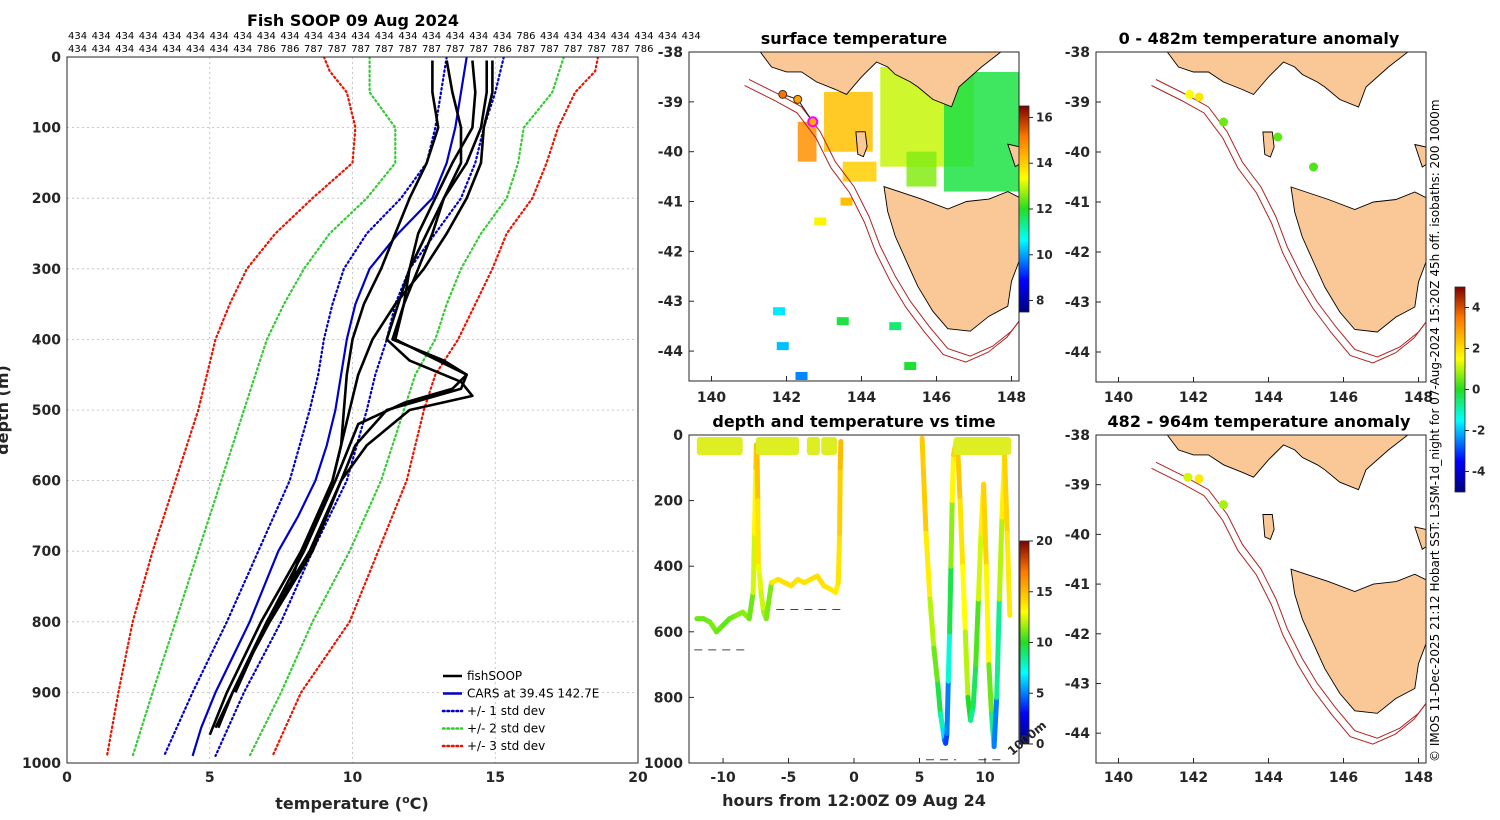 This screenshot has width=1500, height=820. I want to click on profile-line-fishsoop-d, so click(351, 376).